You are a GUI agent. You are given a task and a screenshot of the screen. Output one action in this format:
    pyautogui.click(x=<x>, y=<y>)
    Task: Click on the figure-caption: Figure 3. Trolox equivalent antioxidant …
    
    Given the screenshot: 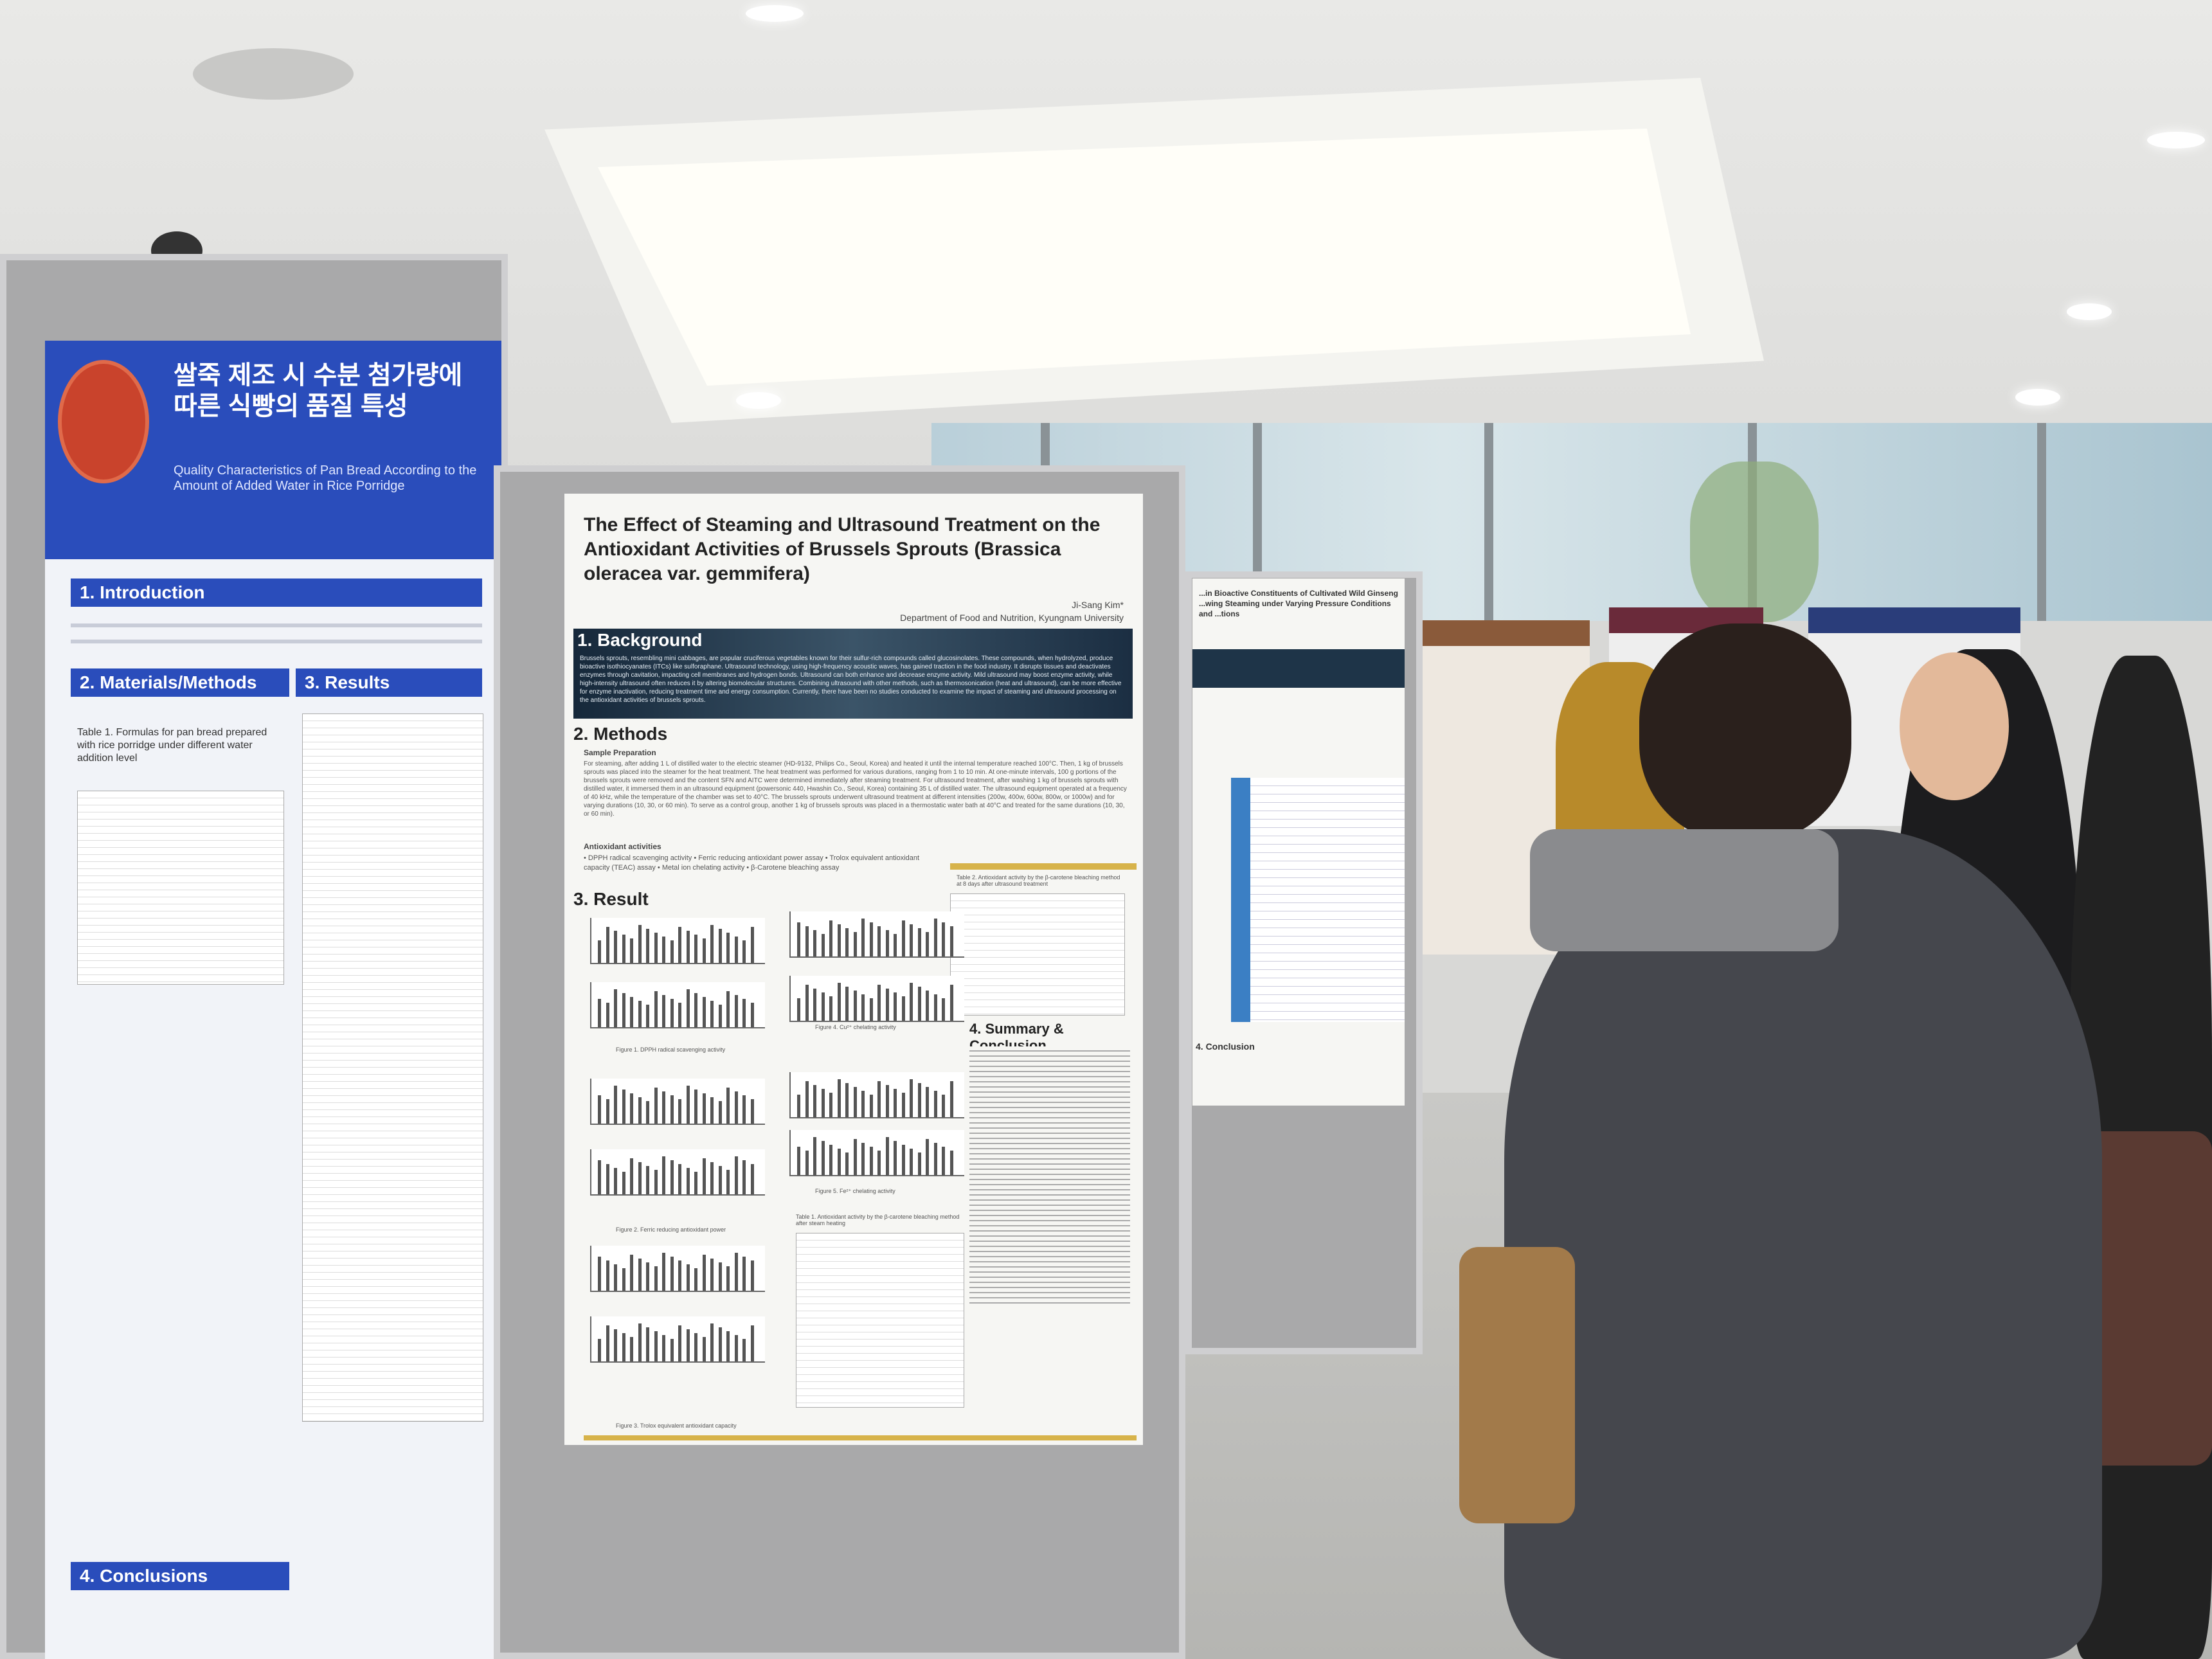 What is the action you would take?
    pyautogui.click(x=676, y=1425)
    